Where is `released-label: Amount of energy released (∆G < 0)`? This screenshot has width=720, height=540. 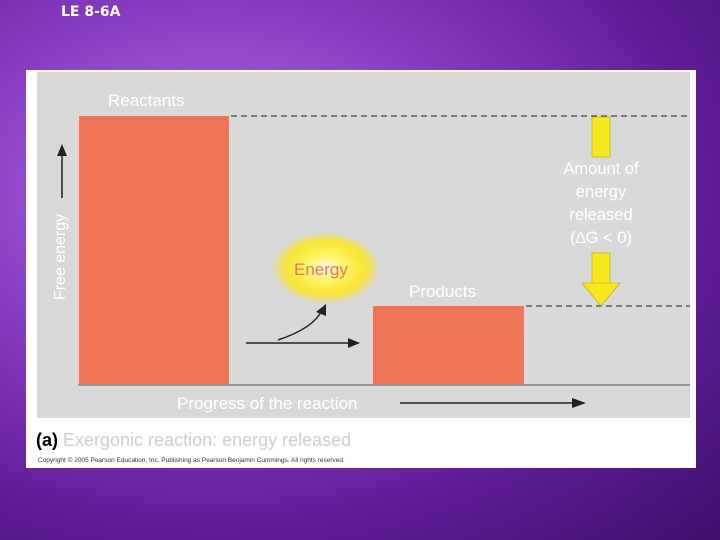
released-label: Amount of energy released (∆G < 0) is located at coordinates (601, 204).